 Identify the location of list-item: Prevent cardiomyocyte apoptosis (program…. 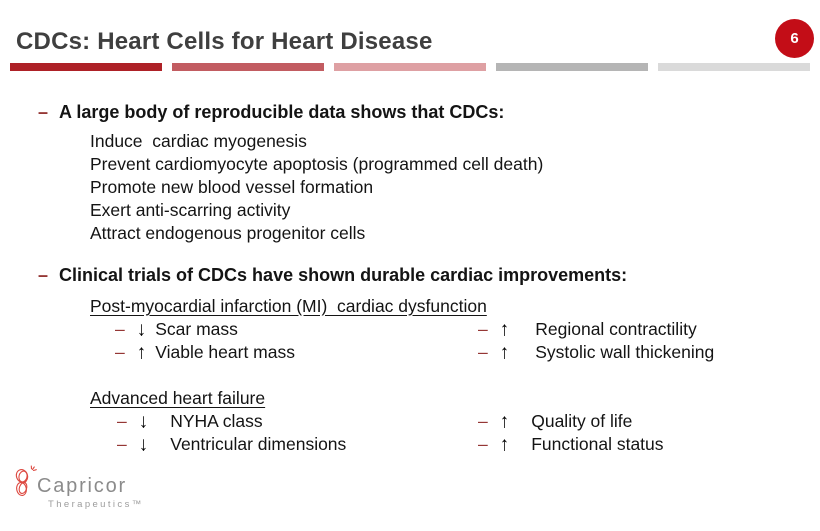
(317, 164).